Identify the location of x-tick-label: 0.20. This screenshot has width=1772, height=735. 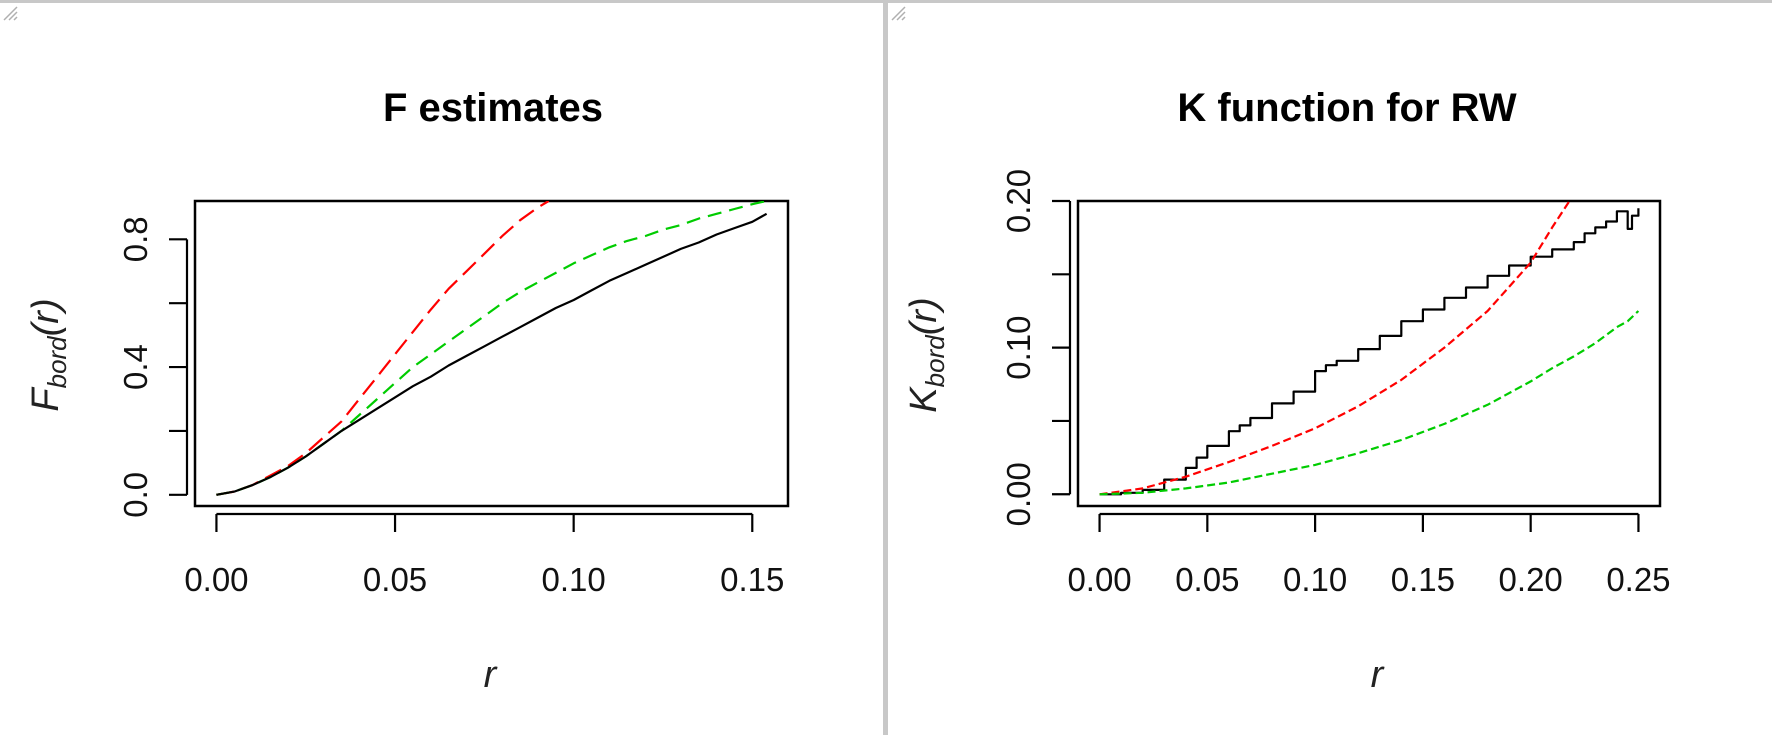
(1531, 579).